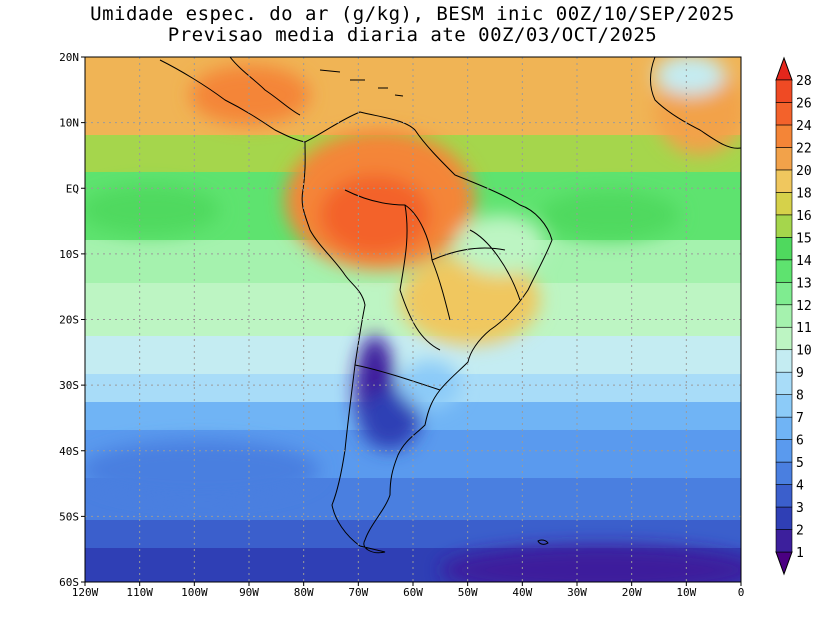 This screenshot has width=825, height=637. Describe the element at coordinates (358, 592) in the screenshot. I see `lon-tick-label: 70W` at that location.